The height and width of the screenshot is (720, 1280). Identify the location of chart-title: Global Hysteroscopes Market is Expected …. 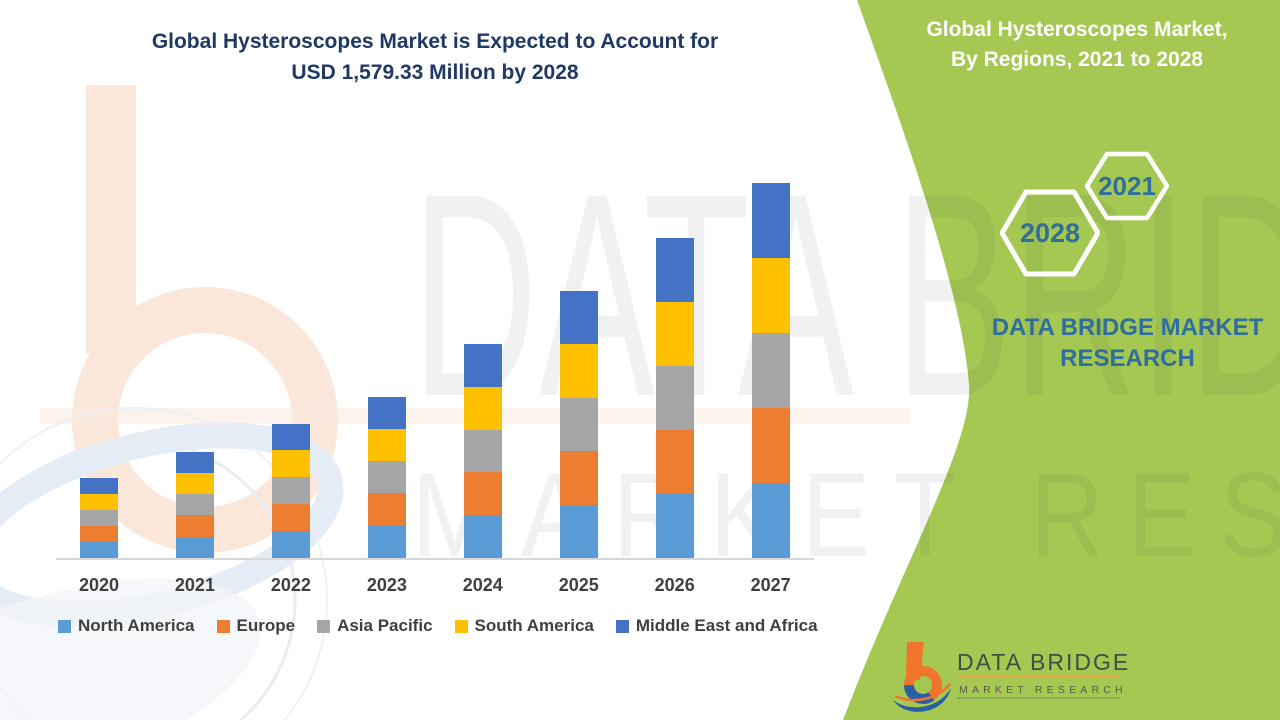
(435, 57).